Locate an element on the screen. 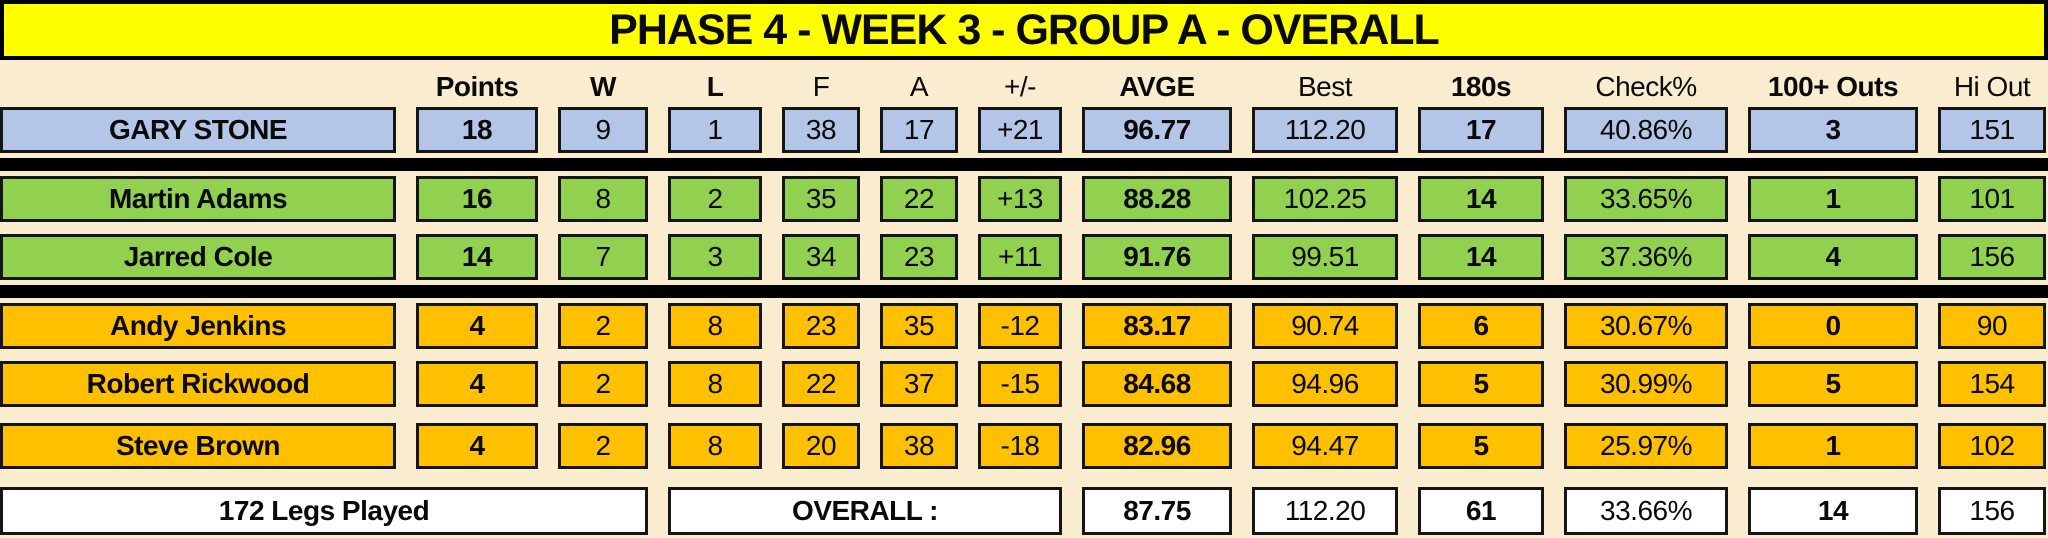 Image resolution: width=2048 pixels, height=538 pixels. losses-cell: 3 is located at coordinates (715, 257).